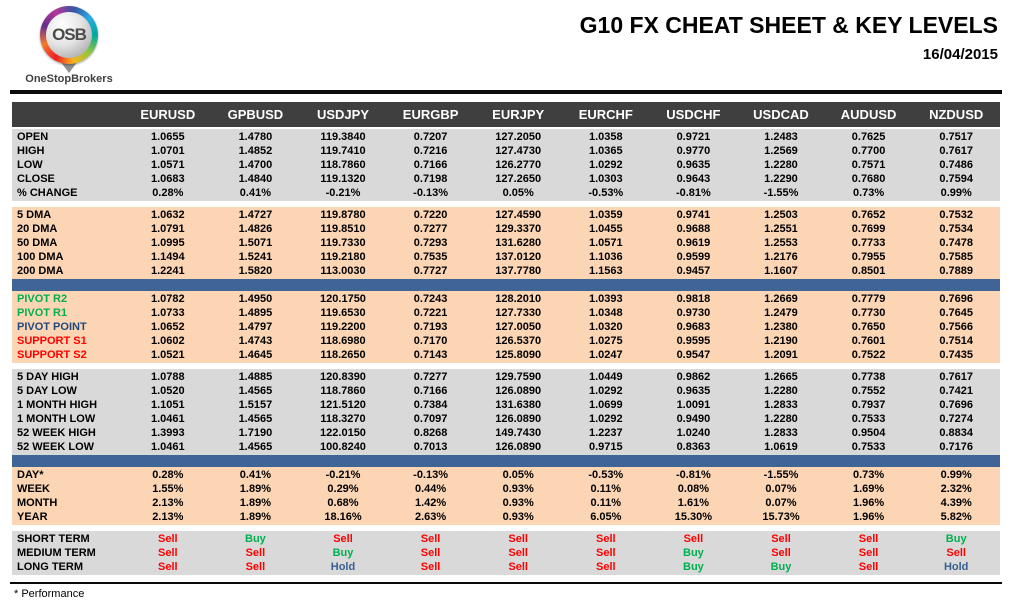 This screenshot has width=1012, height=603. Describe the element at coordinates (960, 54) in the screenshot. I see `report-date: 16/04/2015` at that location.